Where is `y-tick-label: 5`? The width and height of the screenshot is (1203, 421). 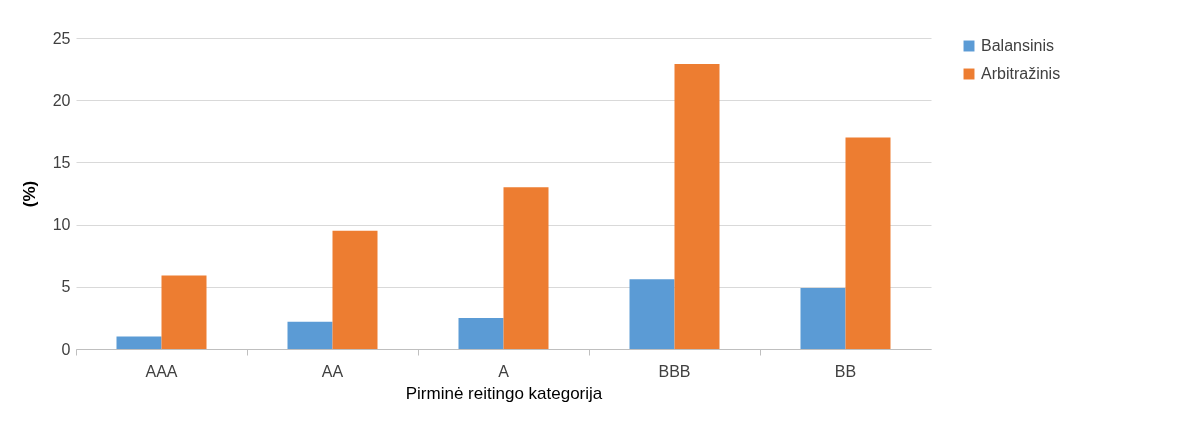 y-tick-label: 5 is located at coordinates (66, 287).